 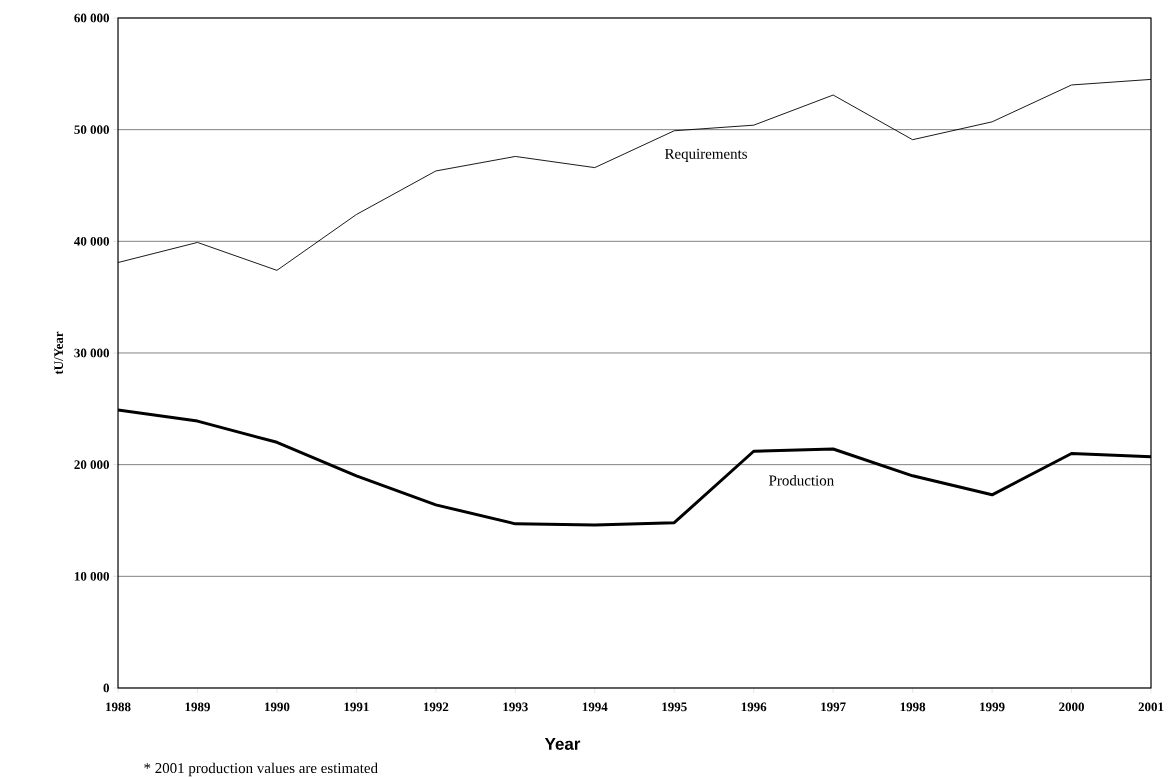 What do you see at coordinates (92, 576) in the screenshot?
I see `y-tick-label: 10 000` at bounding box center [92, 576].